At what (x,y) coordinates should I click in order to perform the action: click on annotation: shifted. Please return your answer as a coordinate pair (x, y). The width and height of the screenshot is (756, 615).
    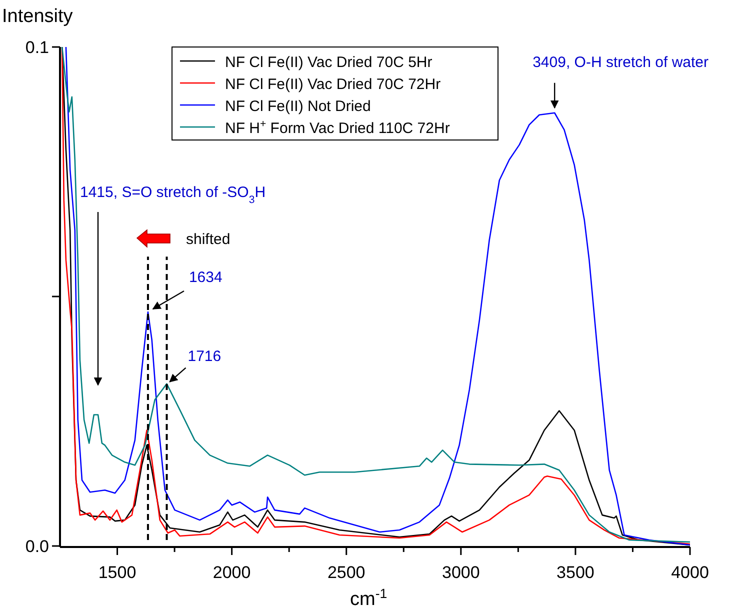
    Looking at the image, I should click on (208, 239).